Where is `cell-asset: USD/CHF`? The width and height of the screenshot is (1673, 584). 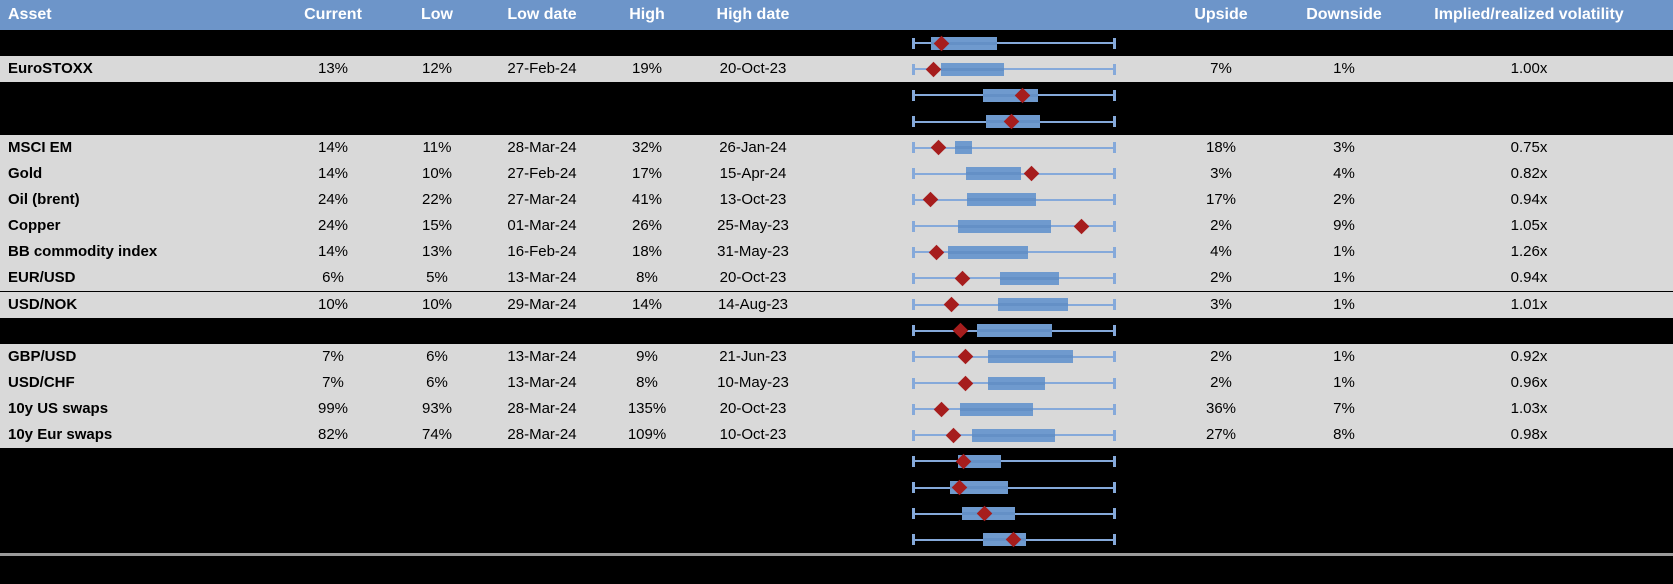 cell-asset: USD/CHF is located at coordinates (41, 382).